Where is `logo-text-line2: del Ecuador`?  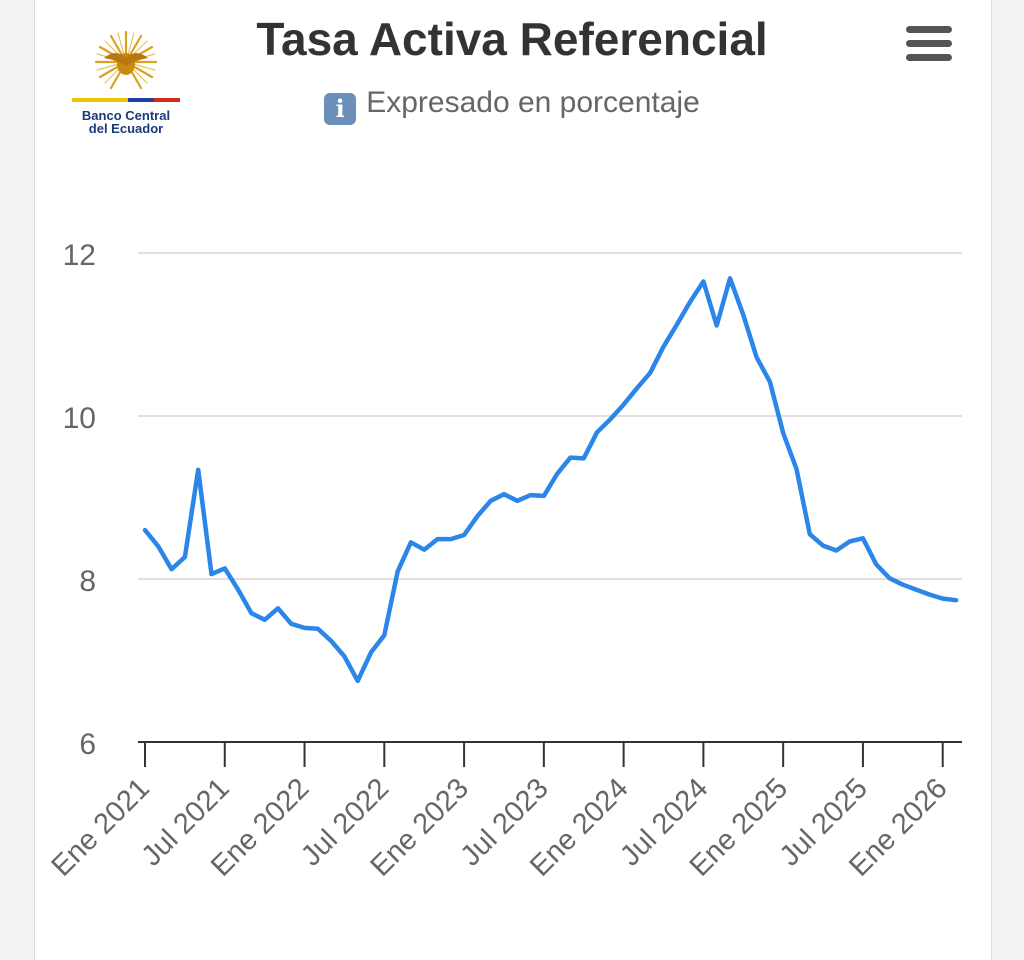
logo-text-line2: del Ecuador is located at coordinates (126, 128).